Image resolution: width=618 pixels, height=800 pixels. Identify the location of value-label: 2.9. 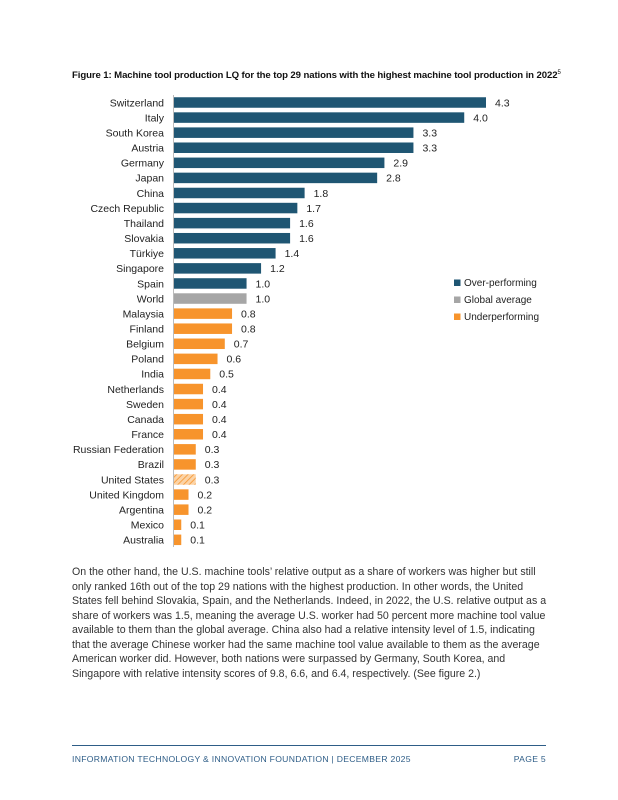
(400, 164).